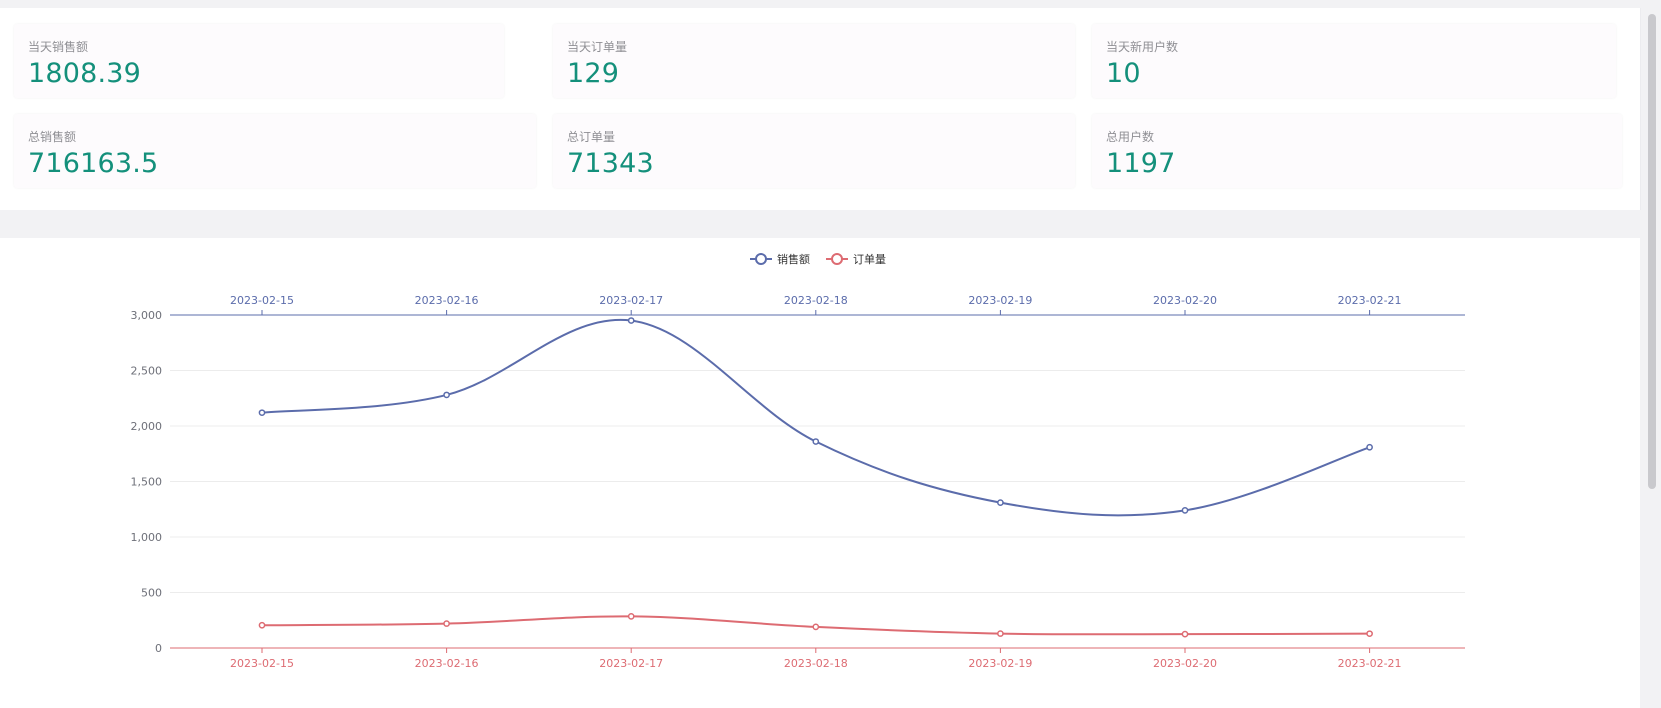 The image size is (1661, 708). Describe the element at coordinates (814, 61) in the screenshot. I see `stat-card-today-orders: 当天订单量 129` at that location.